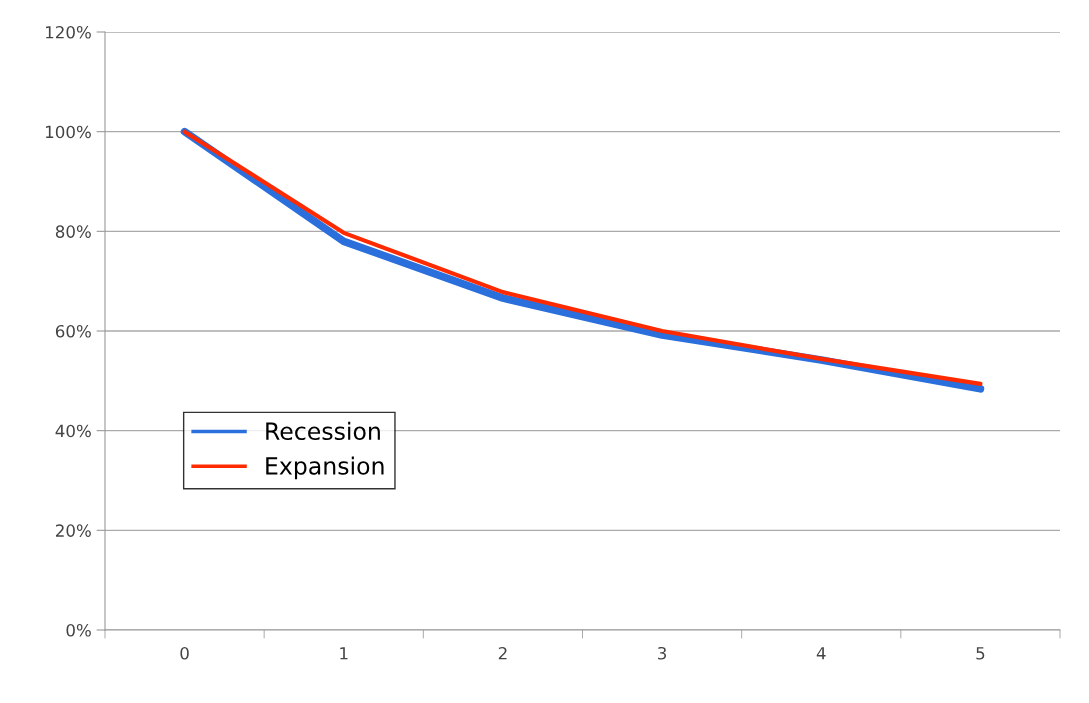 The image size is (1089, 703). Describe the element at coordinates (78, 630) in the screenshot. I see `y-tick-label: 0%` at that location.